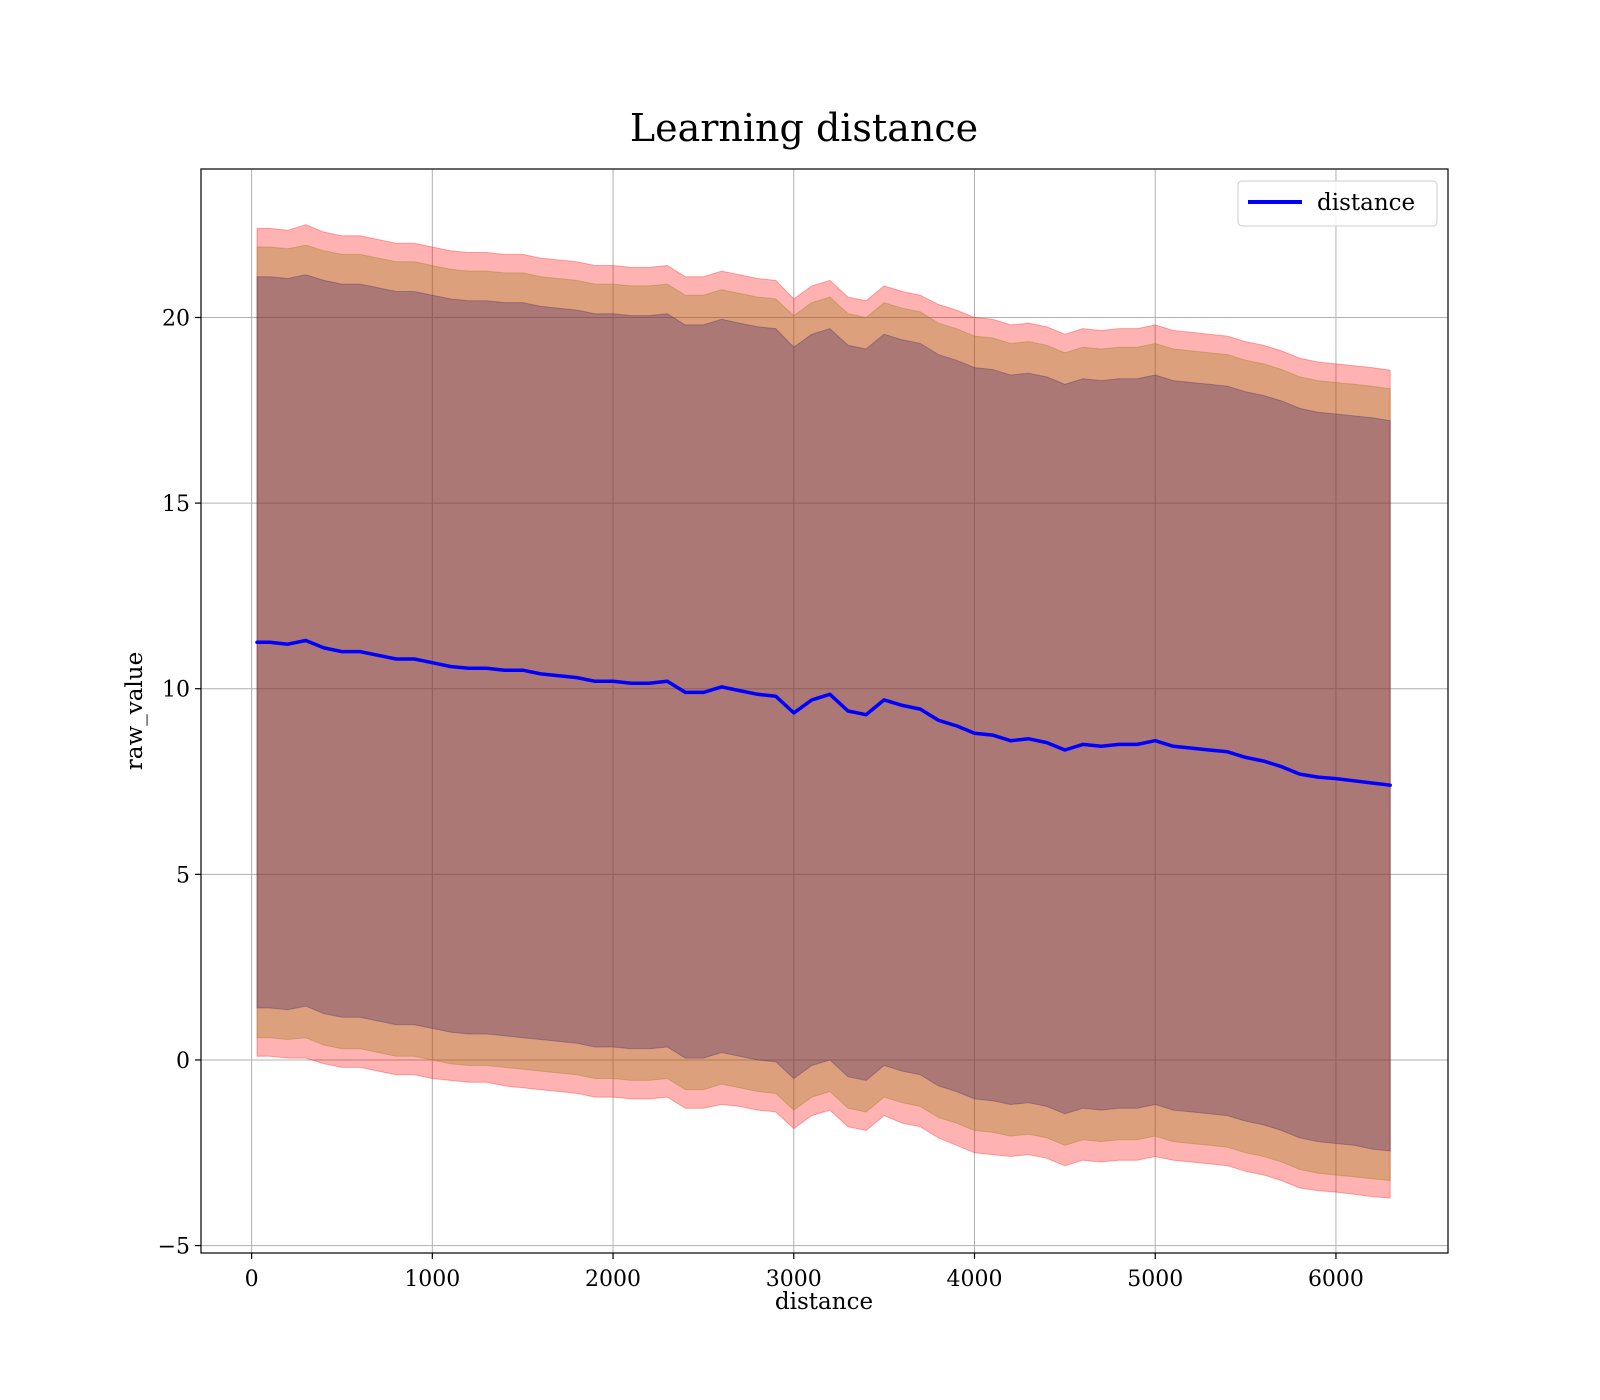 The image size is (1600, 1400). What do you see at coordinates (824, 1302) in the screenshot?
I see `x-axis-label: distance` at bounding box center [824, 1302].